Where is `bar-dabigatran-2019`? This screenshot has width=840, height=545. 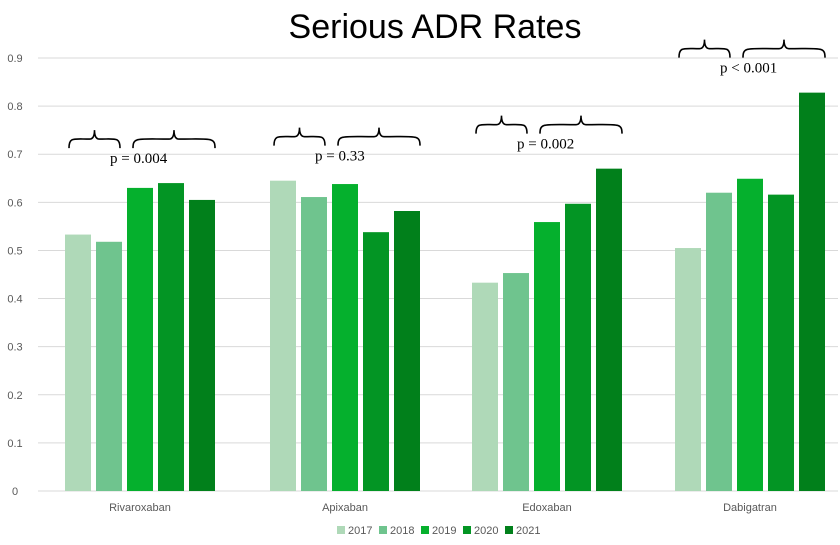
bar-dabigatran-2019 is located at coordinates (750, 334).